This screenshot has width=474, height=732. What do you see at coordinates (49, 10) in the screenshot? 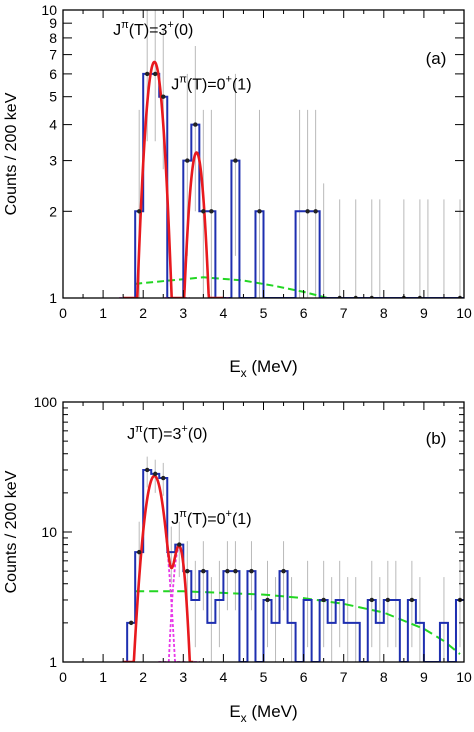
I see `y-tick-label: 10` at bounding box center [49, 10].